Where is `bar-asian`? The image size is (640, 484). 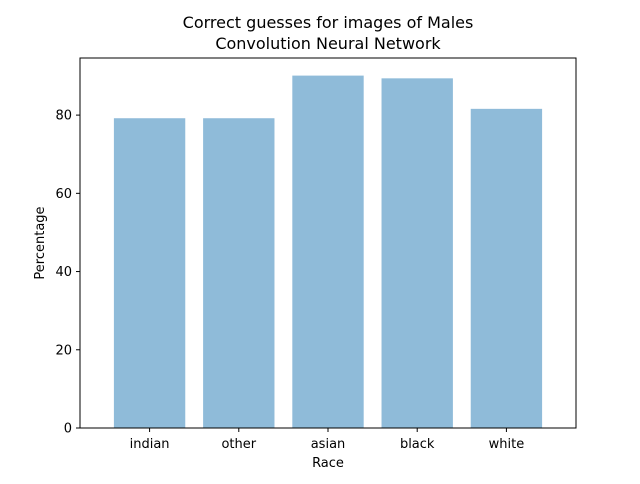
bar-asian is located at coordinates (328, 251).